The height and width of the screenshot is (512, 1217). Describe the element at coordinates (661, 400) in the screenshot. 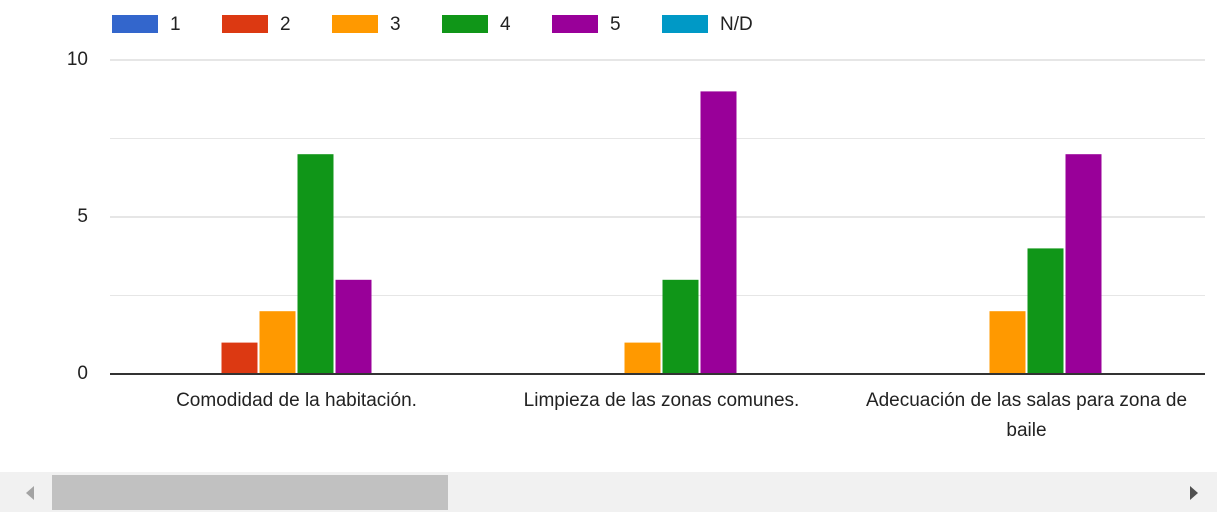

I see `x-tick-label: Limpieza de las zonas comunes.` at that location.